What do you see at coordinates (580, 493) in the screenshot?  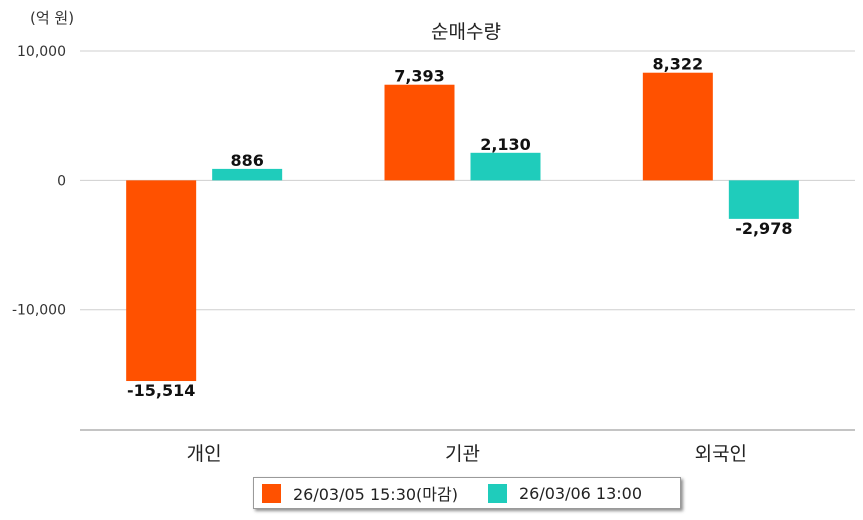 I see `legend-label-series-2: 26/03/06 13:00` at bounding box center [580, 493].